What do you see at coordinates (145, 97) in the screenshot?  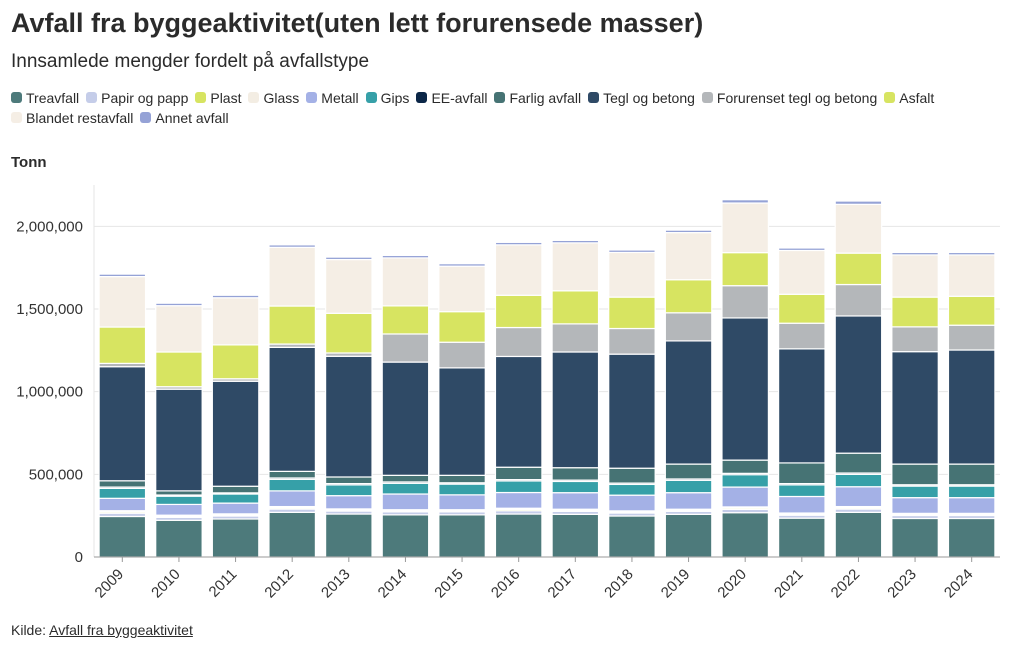 I see `legend-label: Papir og papp` at bounding box center [145, 97].